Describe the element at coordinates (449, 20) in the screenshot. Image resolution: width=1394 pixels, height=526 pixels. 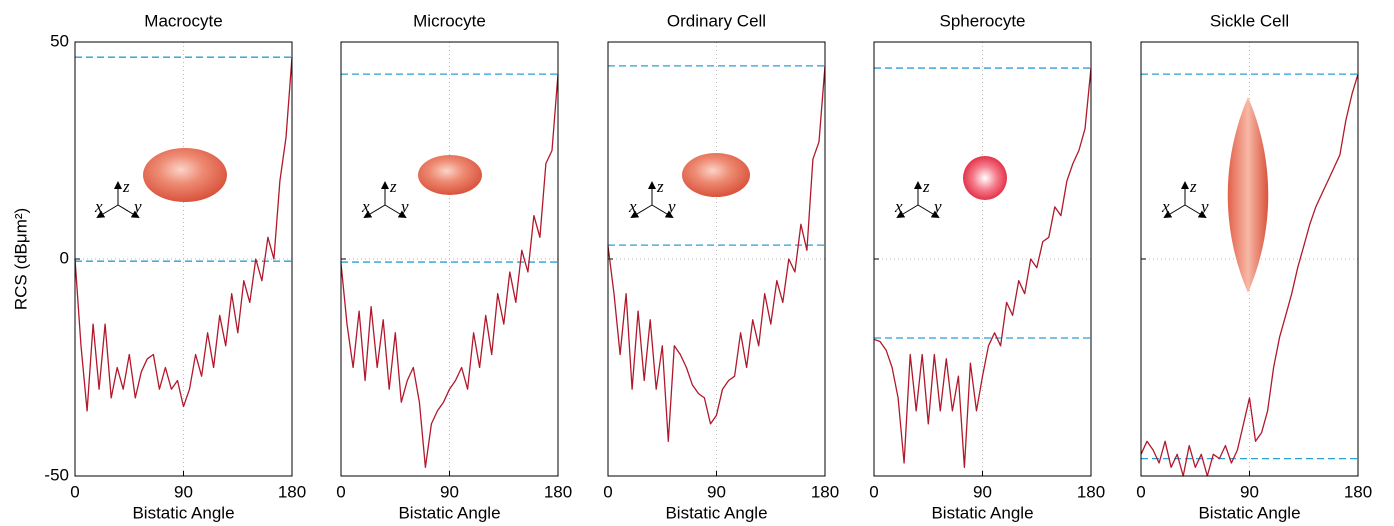
I see `panel-title: Microcyte` at that location.